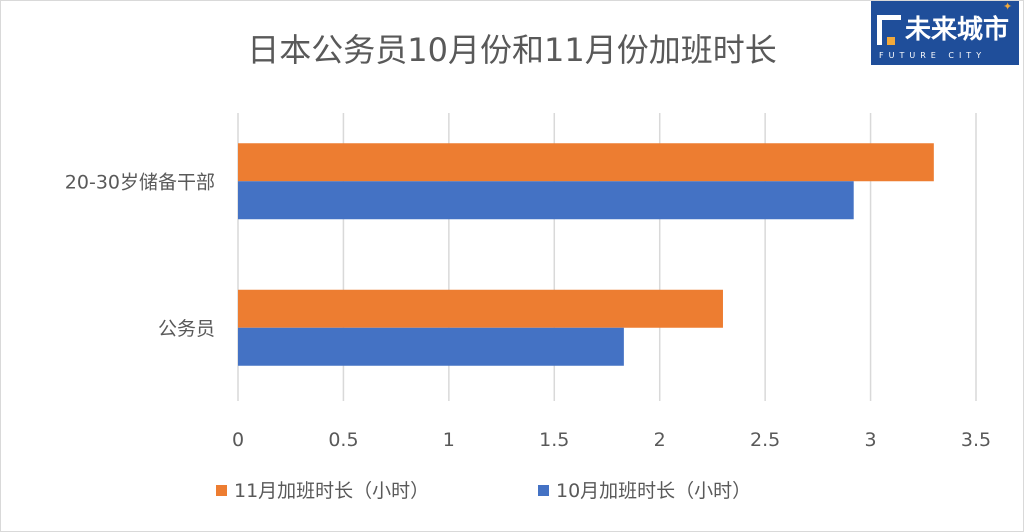 The height and width of the screenshot is (532, 1024). I want to click on x-tick-label: 2.5, so click(765, 440).